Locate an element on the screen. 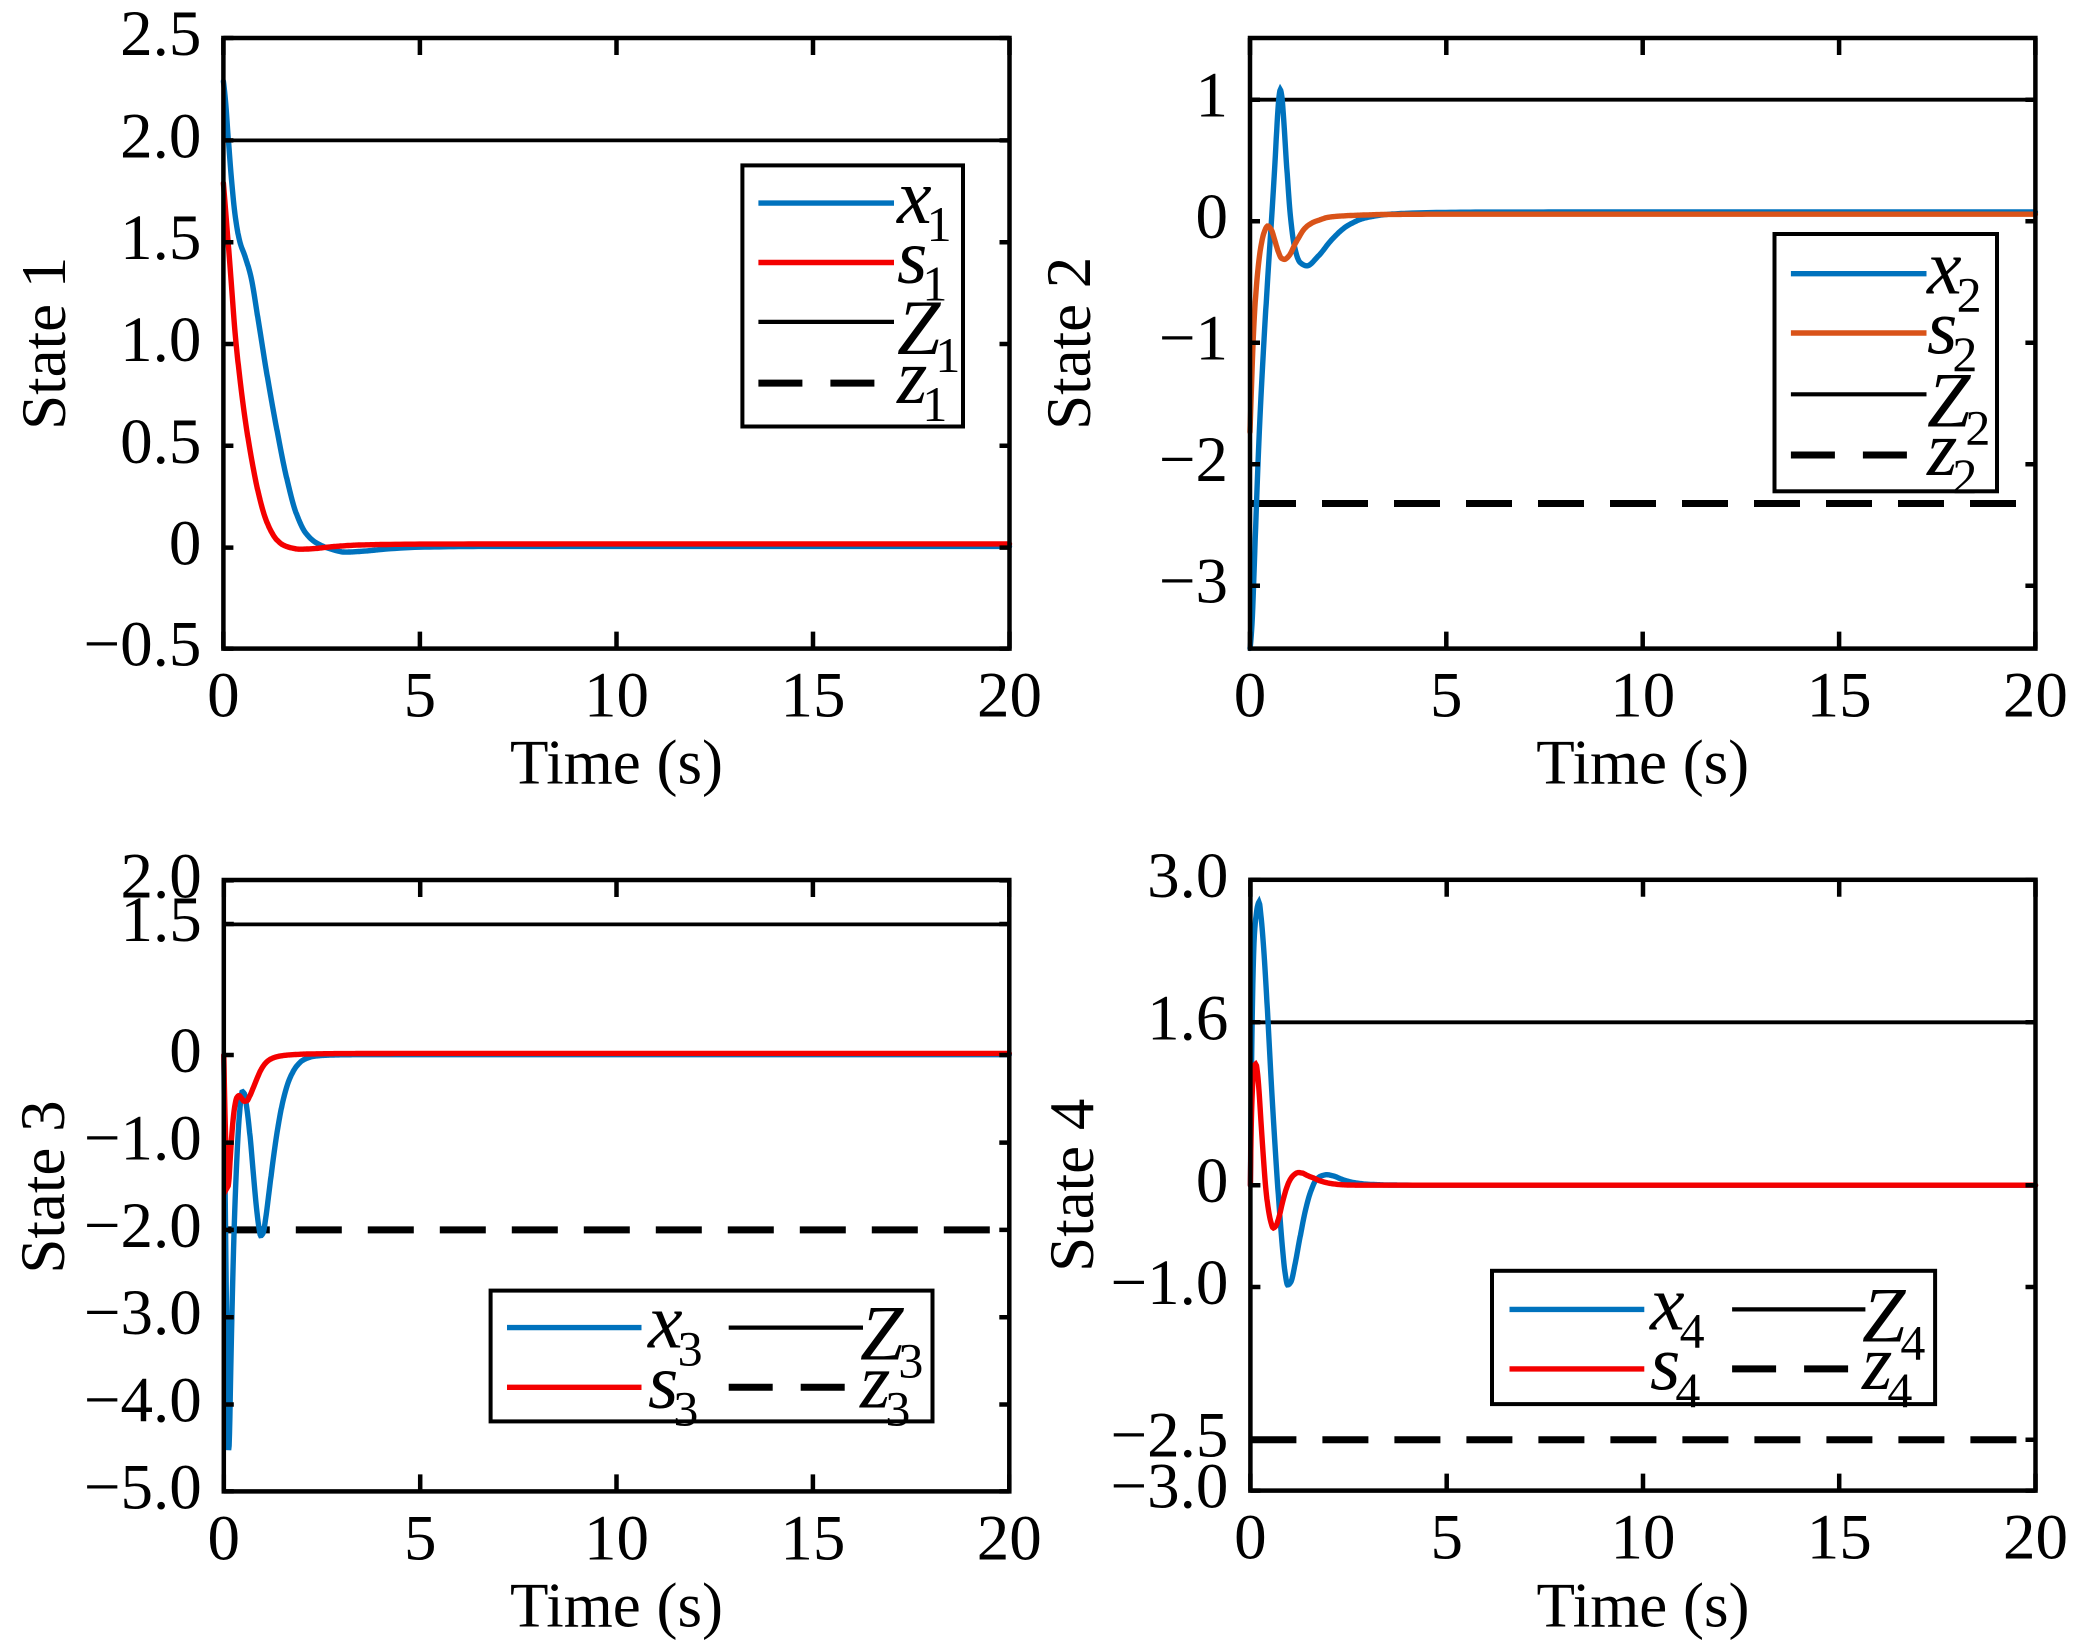 This screenshot has height=1645, width=2079. svg-text: State 2 is located at coordinates (1069, 343).